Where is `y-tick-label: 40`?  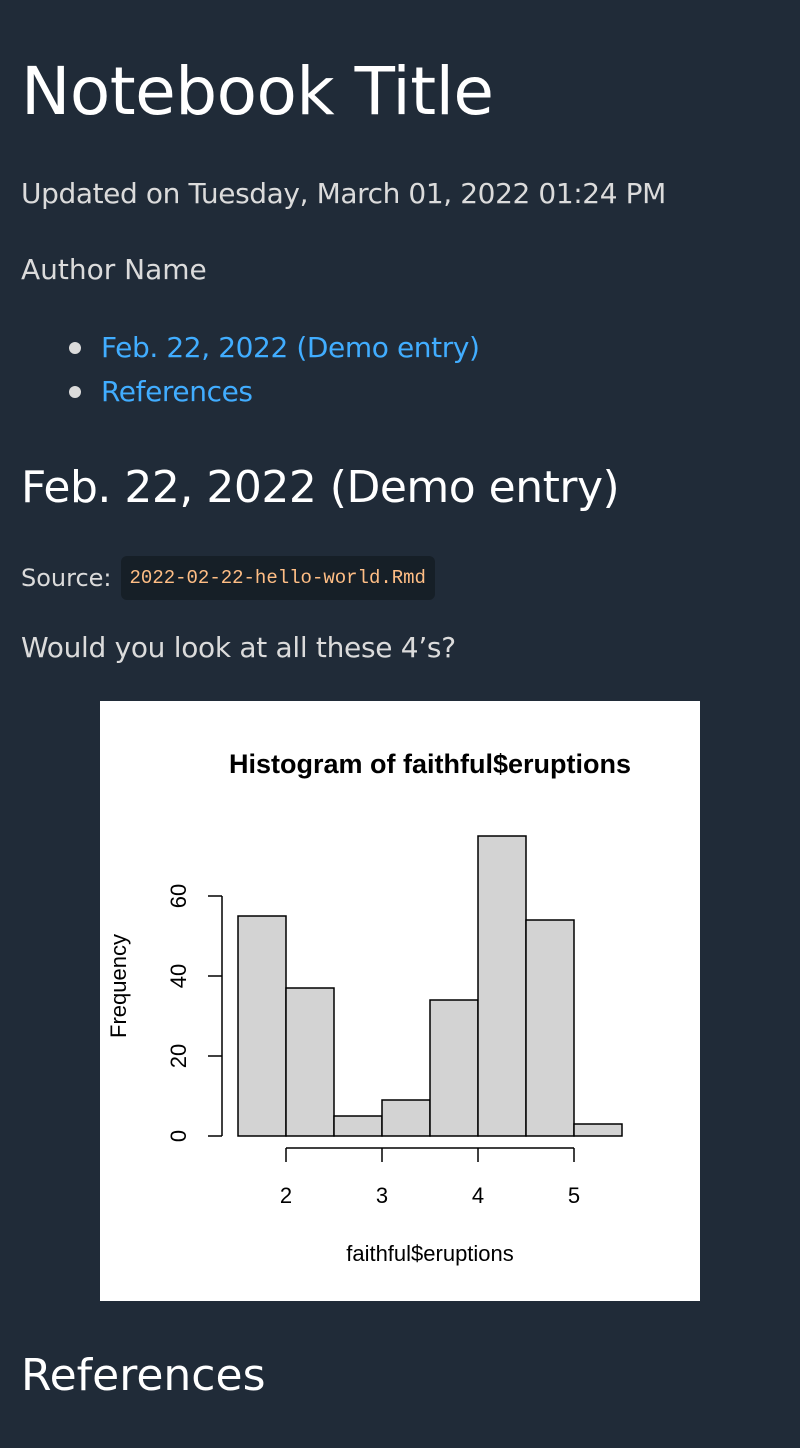
y-tick-label: 40 is located at coordinates (178, 976).